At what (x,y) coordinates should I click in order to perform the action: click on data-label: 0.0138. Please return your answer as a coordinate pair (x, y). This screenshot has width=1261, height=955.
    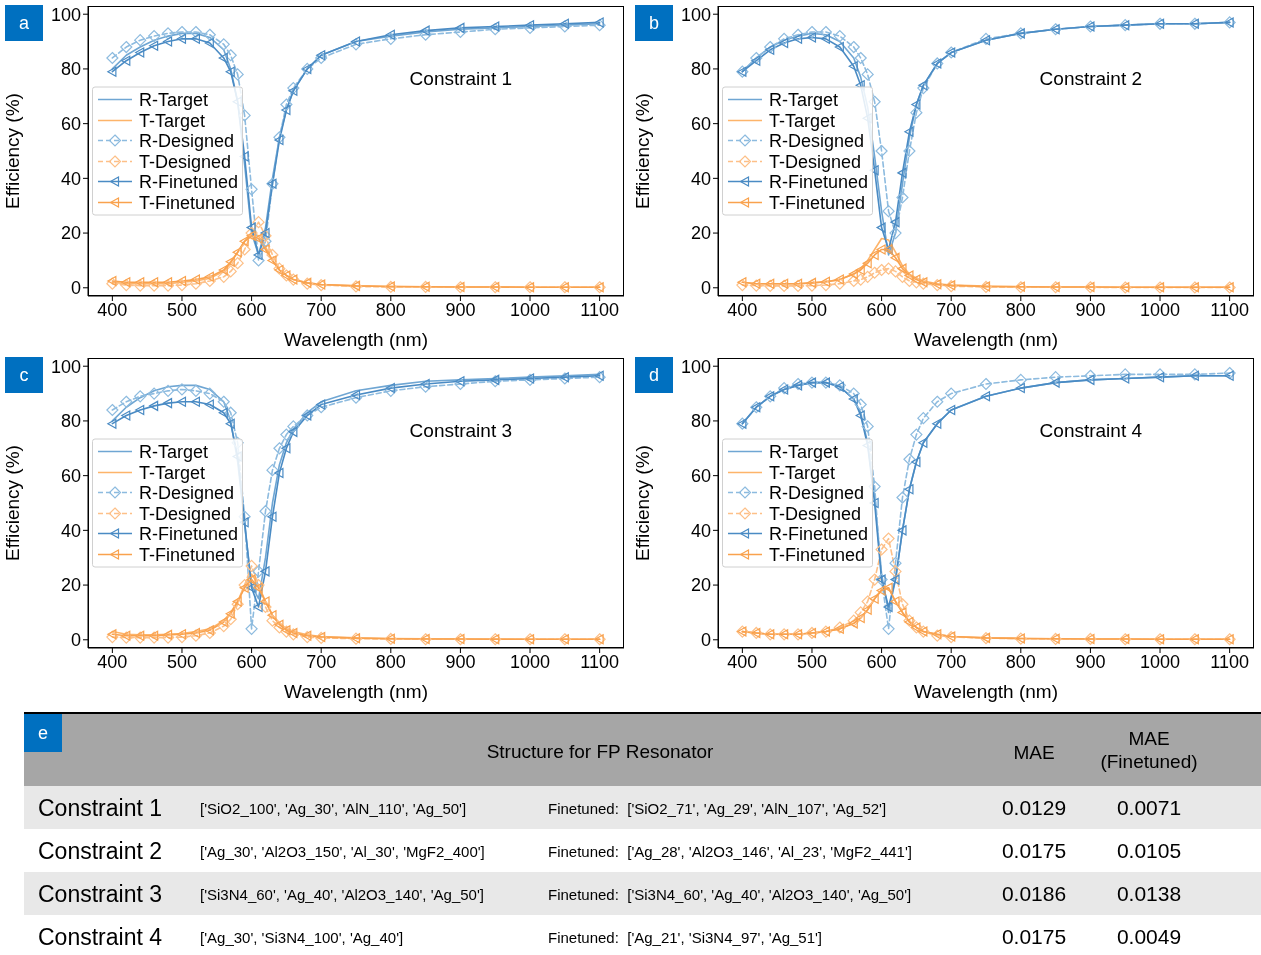
    Looking at the image, I should click on (1149, 894).